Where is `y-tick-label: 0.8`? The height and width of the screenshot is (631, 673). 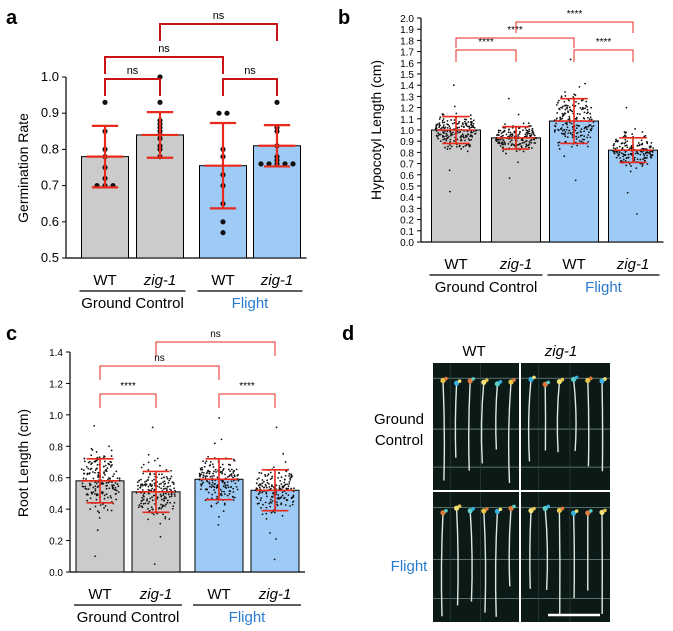 y-tick-label: 0.8 is located at coordinates (50, 148).